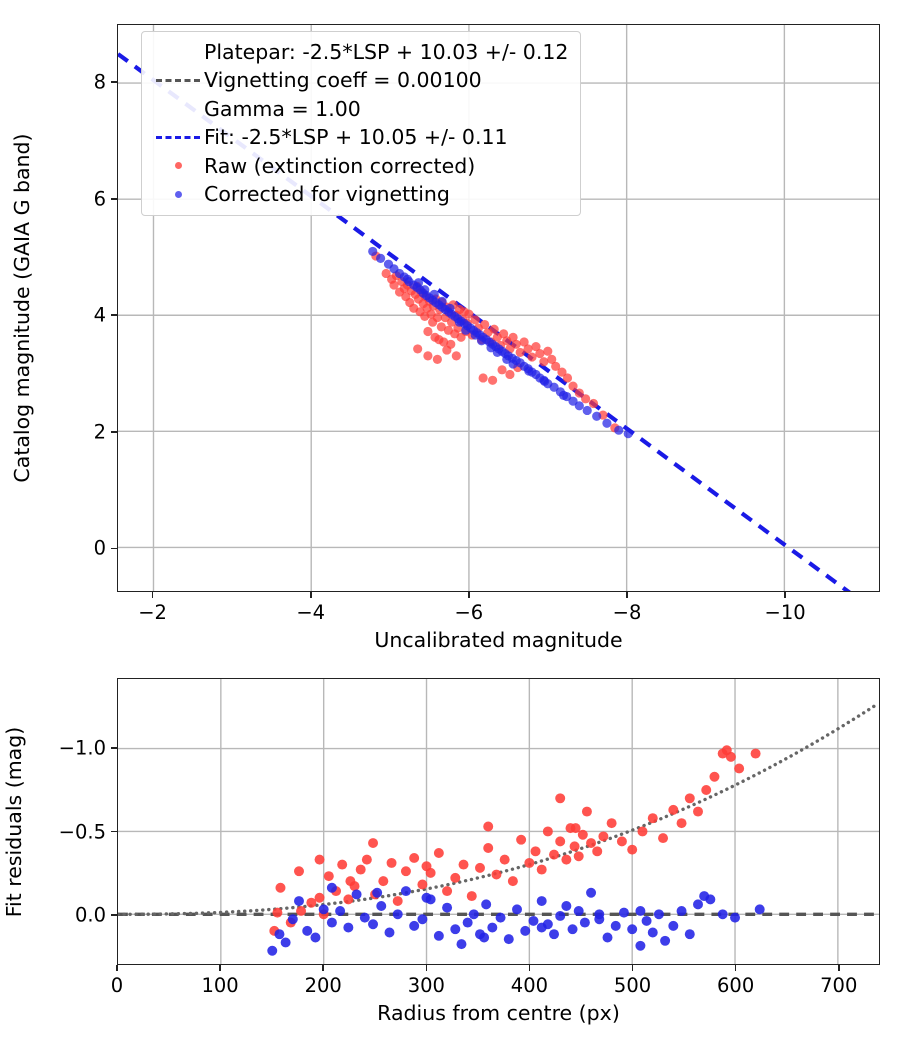 The image size is (900, 1050). Describe the element at coordinates (99, 432) in the screenshot. I see `y-tick-label: 2` at that location.